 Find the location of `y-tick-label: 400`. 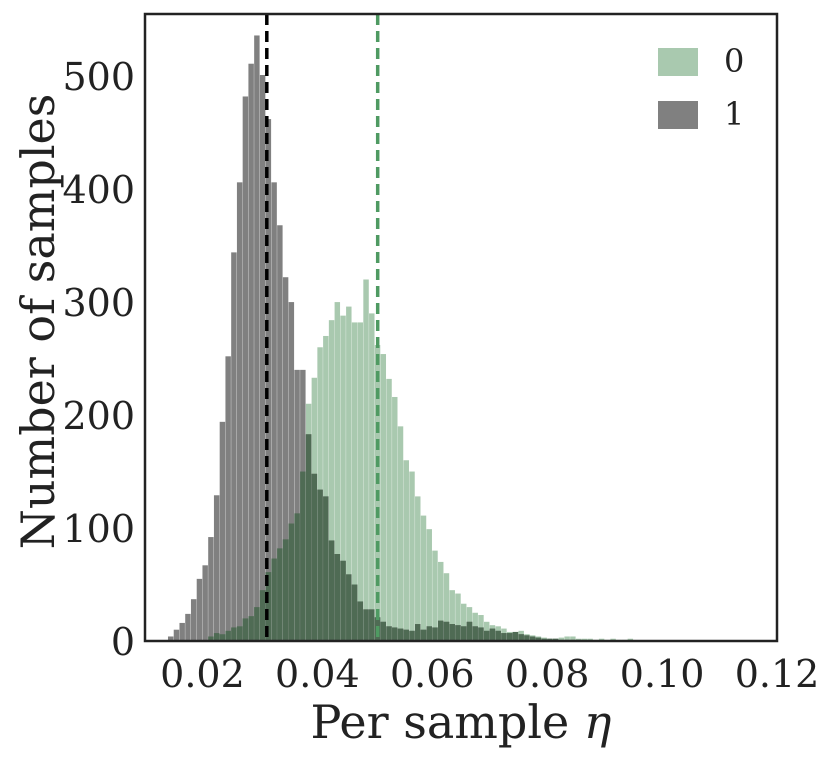

y-tick-label: 400 is located at coordinates (98, 190).